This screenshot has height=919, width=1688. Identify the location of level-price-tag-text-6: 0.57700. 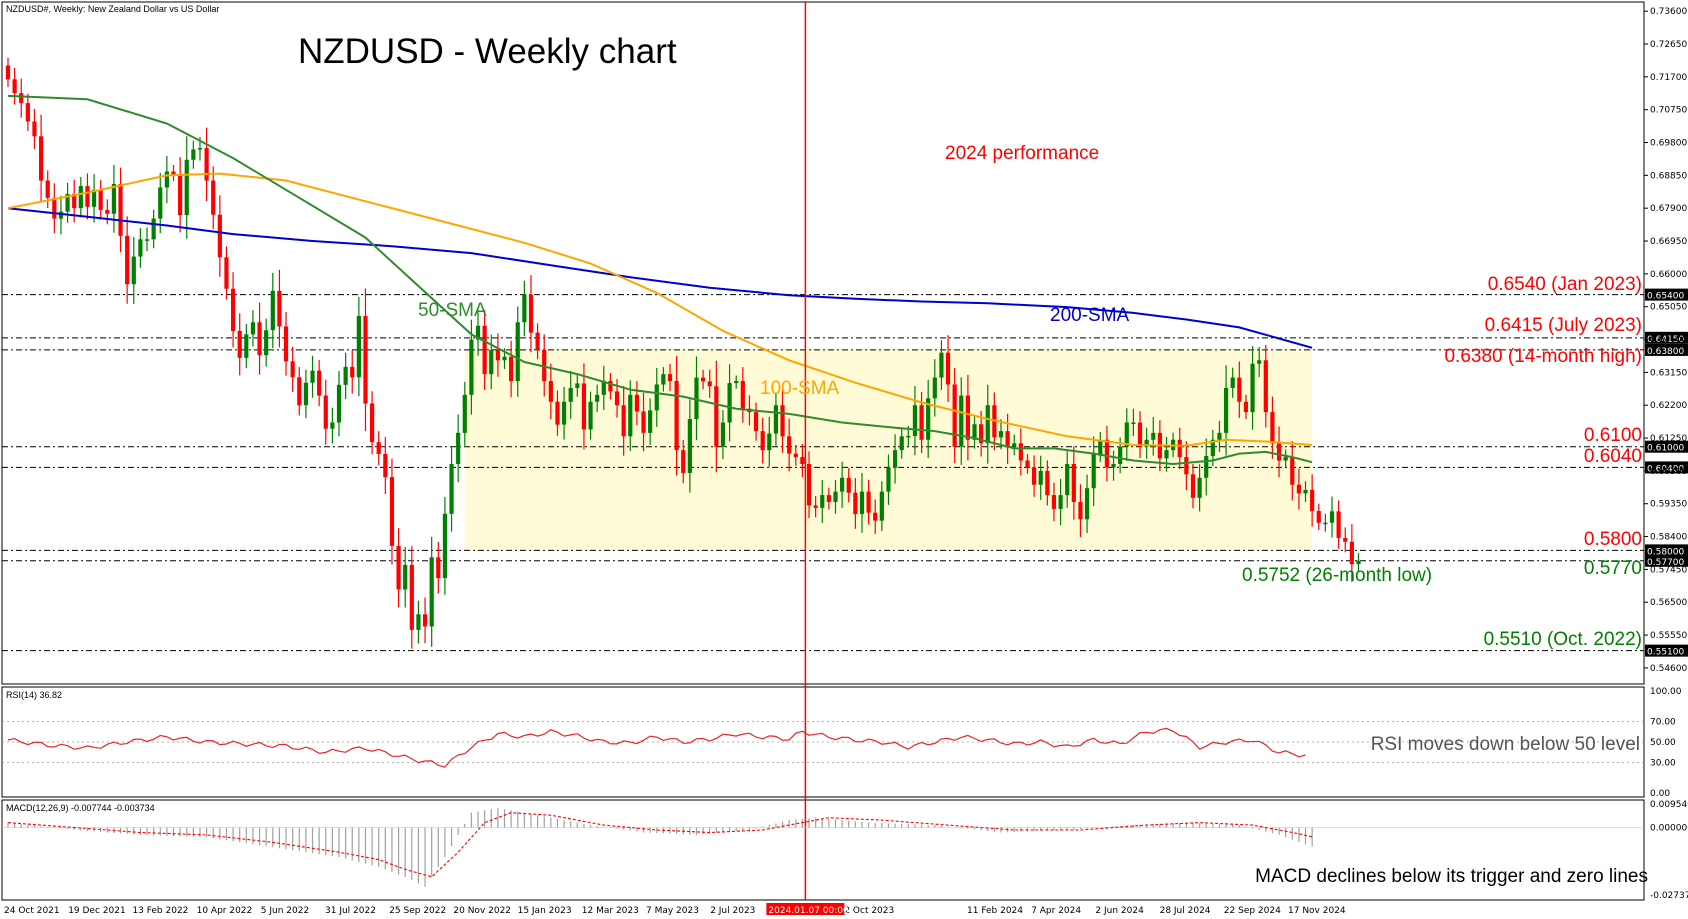
(1665, 563).